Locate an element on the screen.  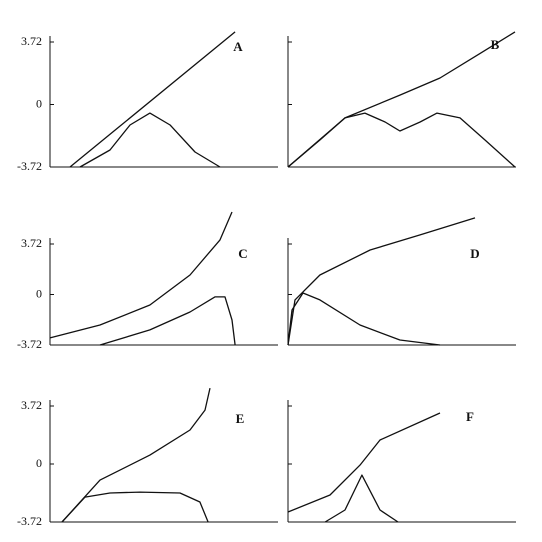
panel-label: C is located at coordinates (242, 253).